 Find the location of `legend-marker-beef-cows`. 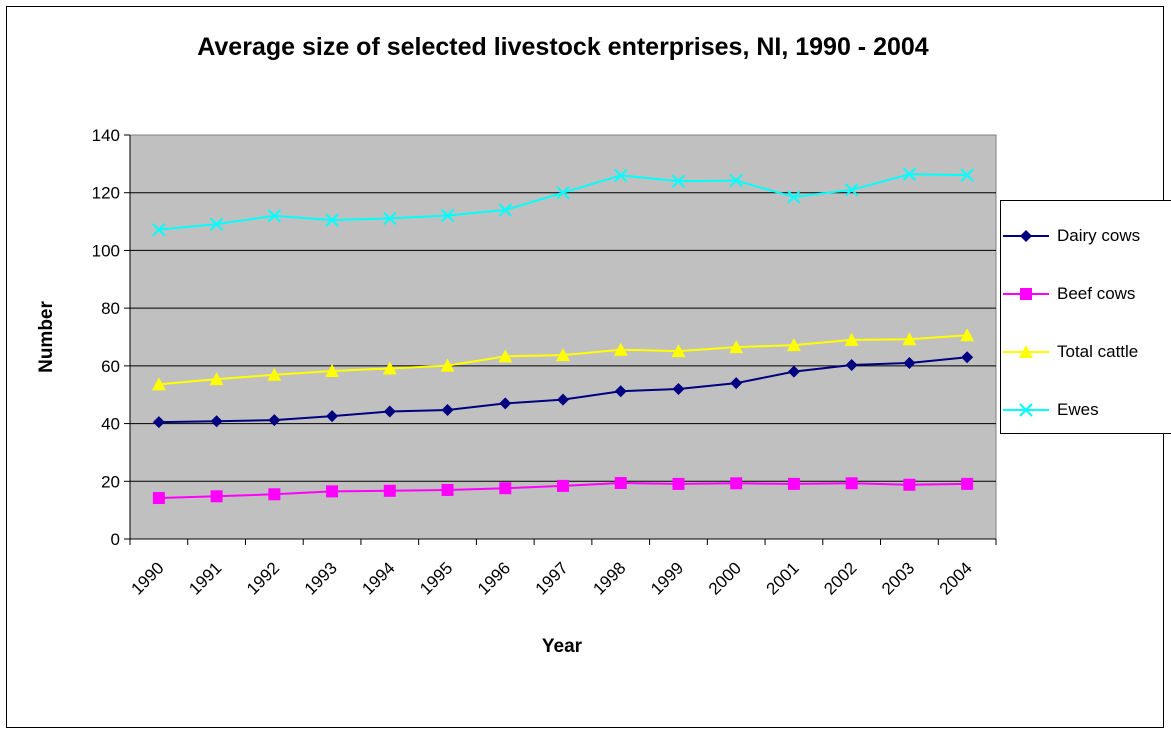

legend-marker-beef-cows is located at coordinates (1026, 294).